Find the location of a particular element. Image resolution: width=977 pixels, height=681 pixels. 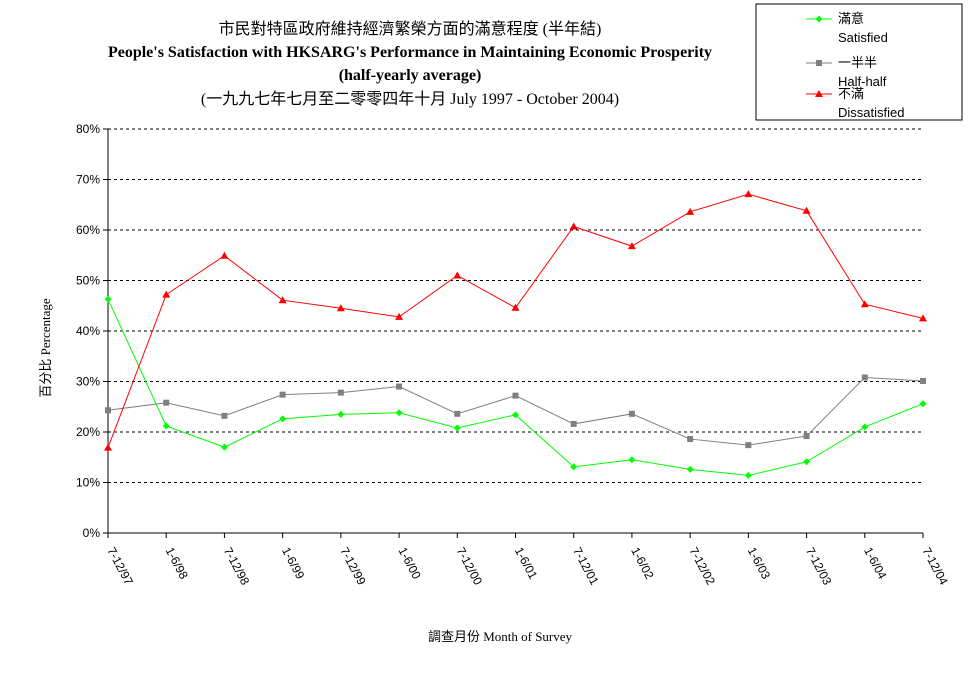

x-axis-label: 調查月份 Month of Survey is located at coordinates (500, 636).